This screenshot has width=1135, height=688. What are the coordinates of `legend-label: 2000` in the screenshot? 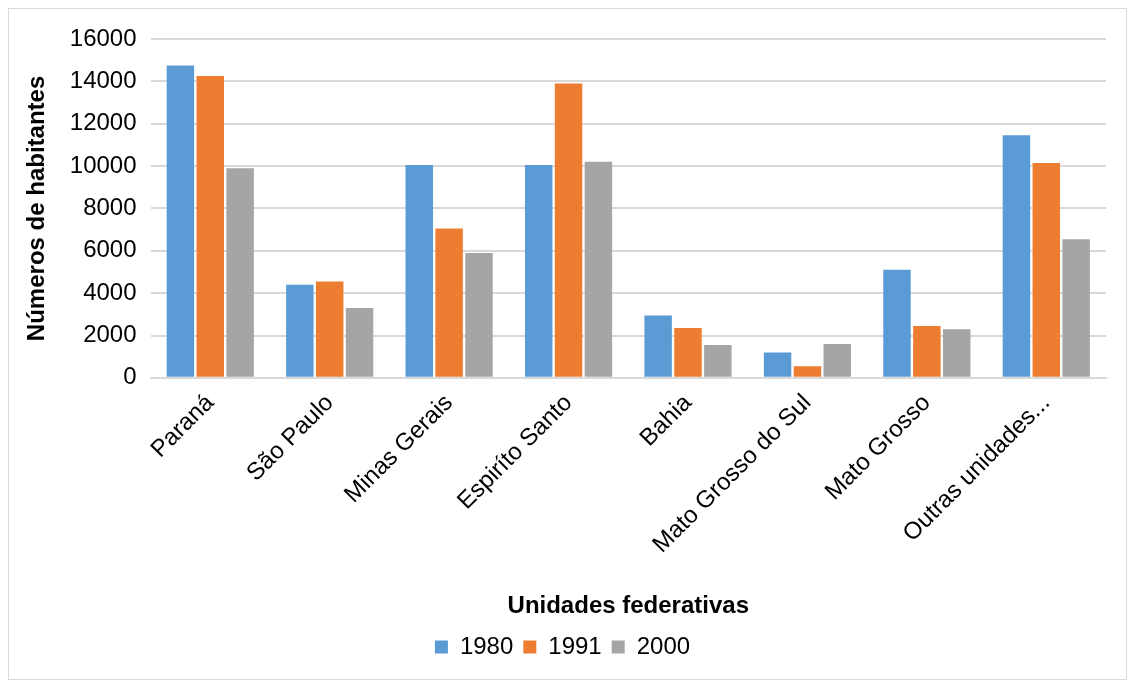 It's located at (663, 645).